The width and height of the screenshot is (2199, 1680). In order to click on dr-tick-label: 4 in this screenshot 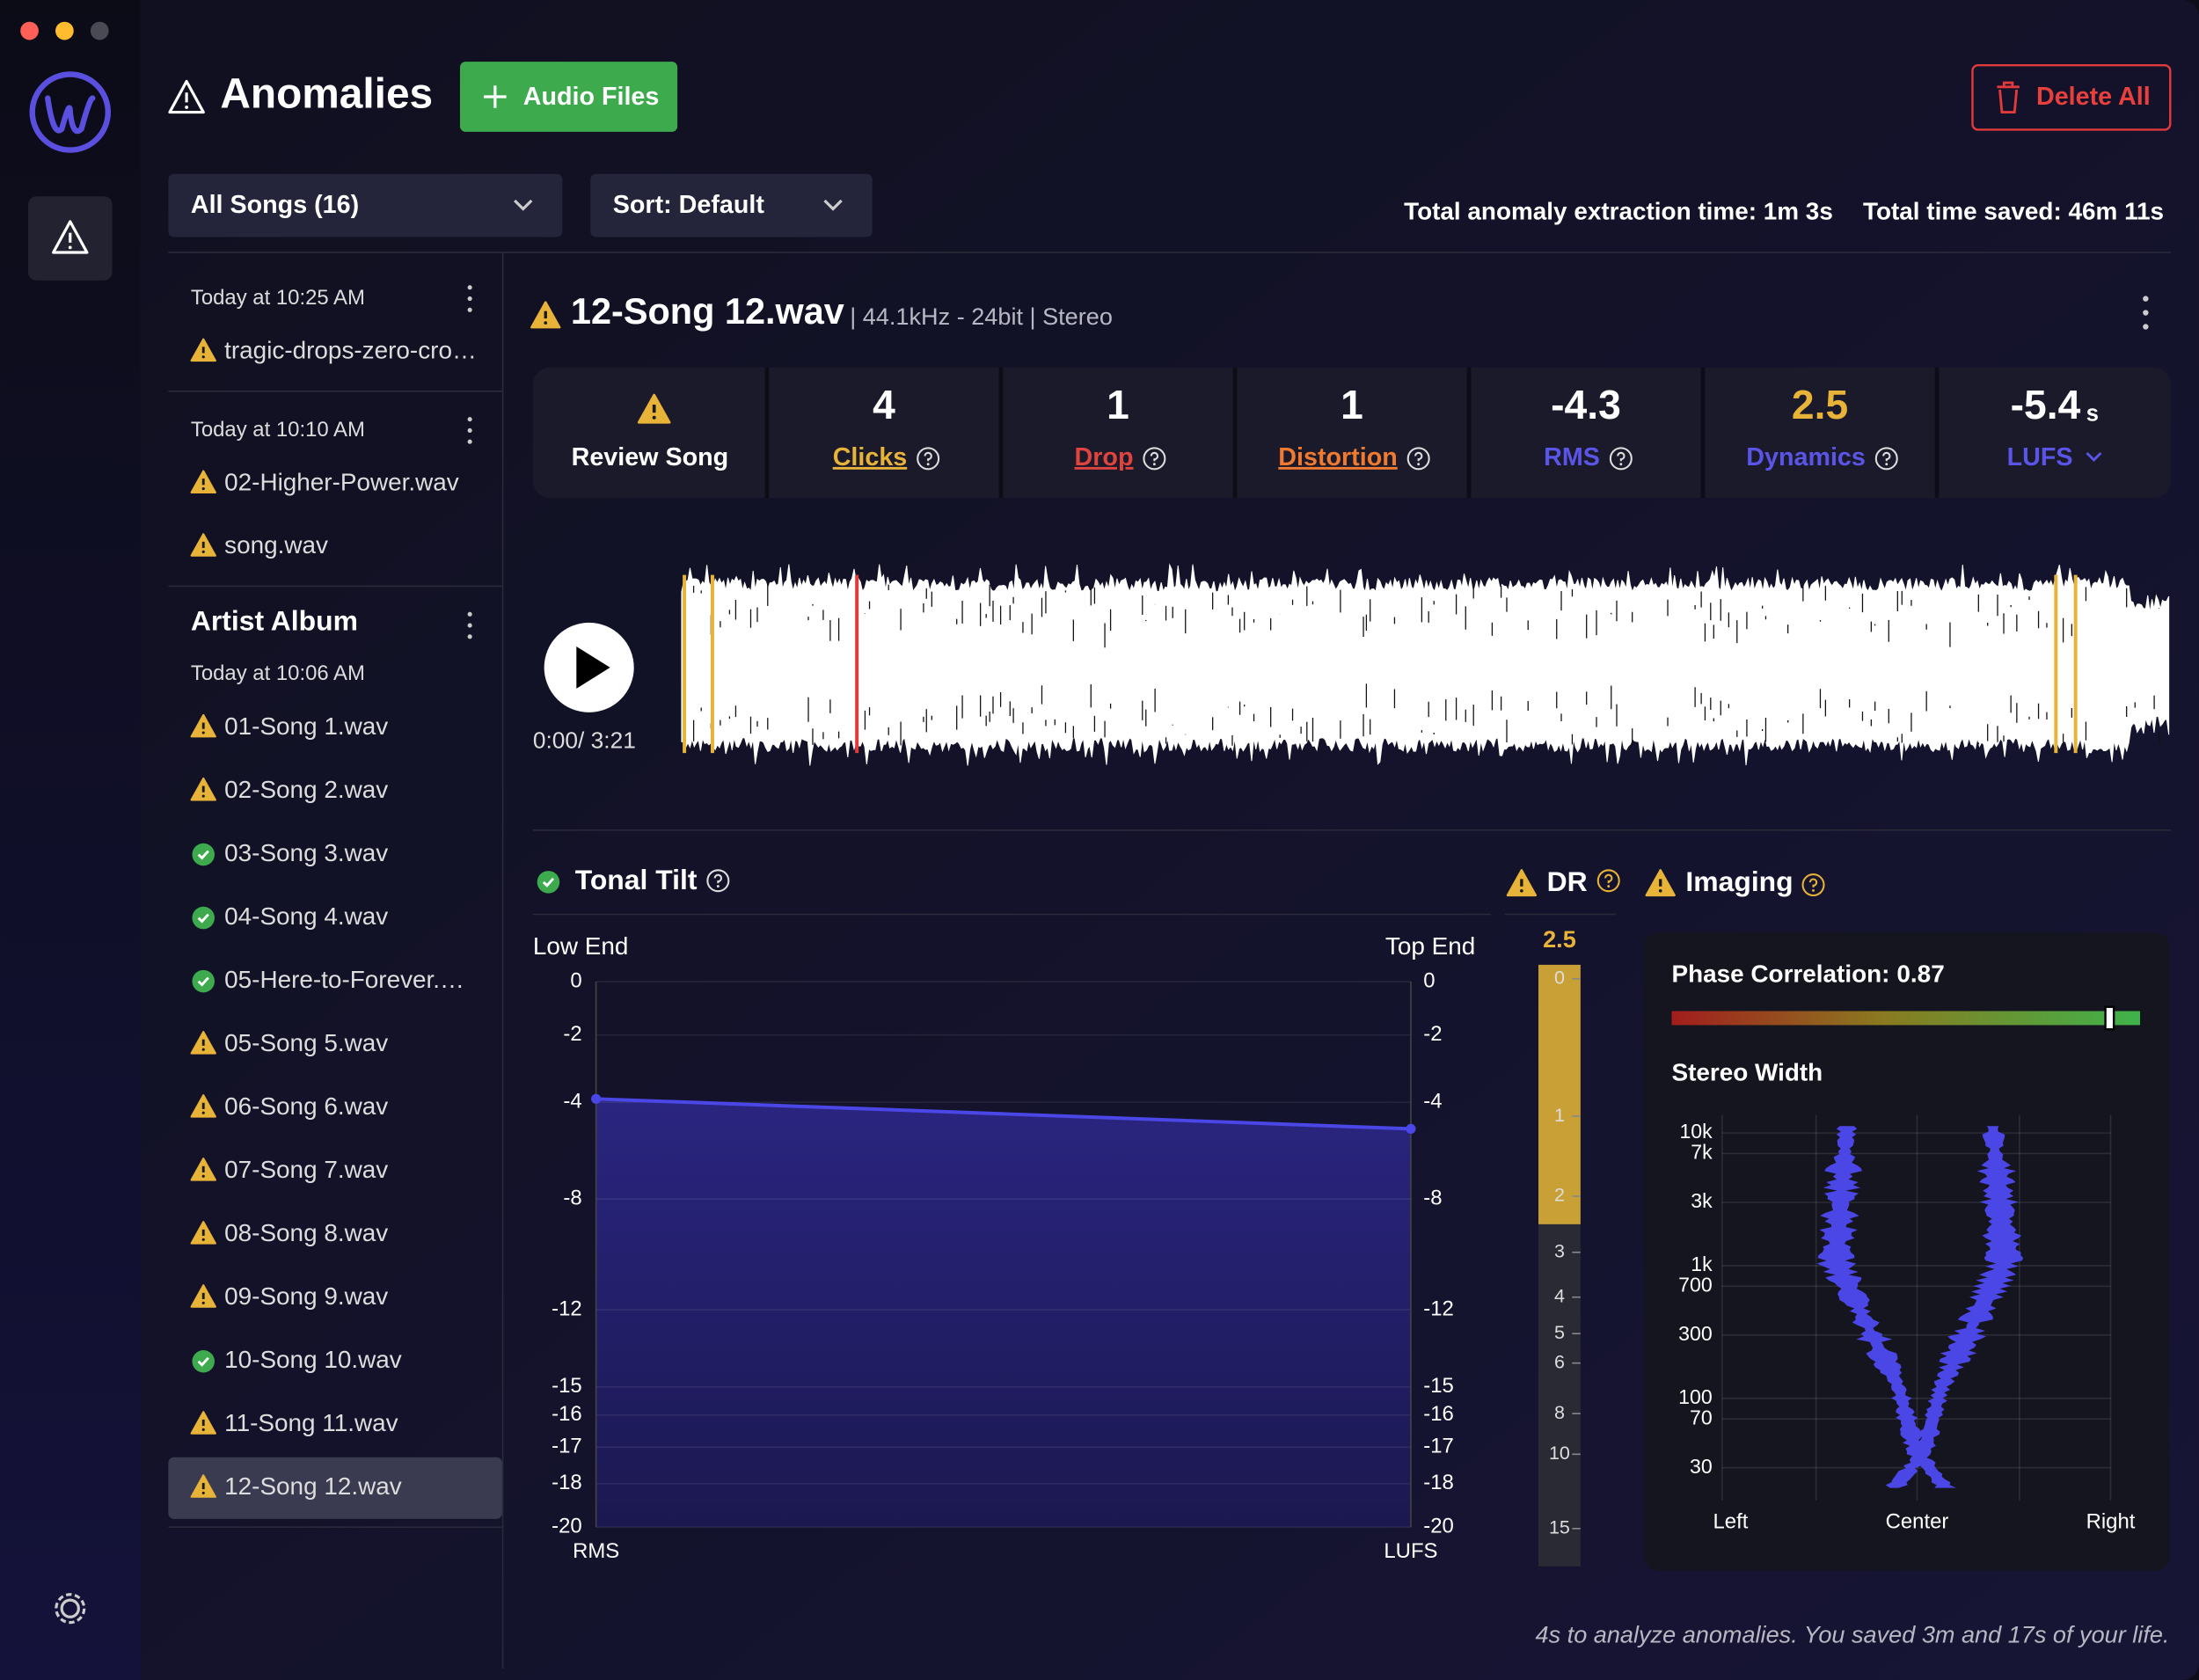, I will do `click(1559, 1295)`.